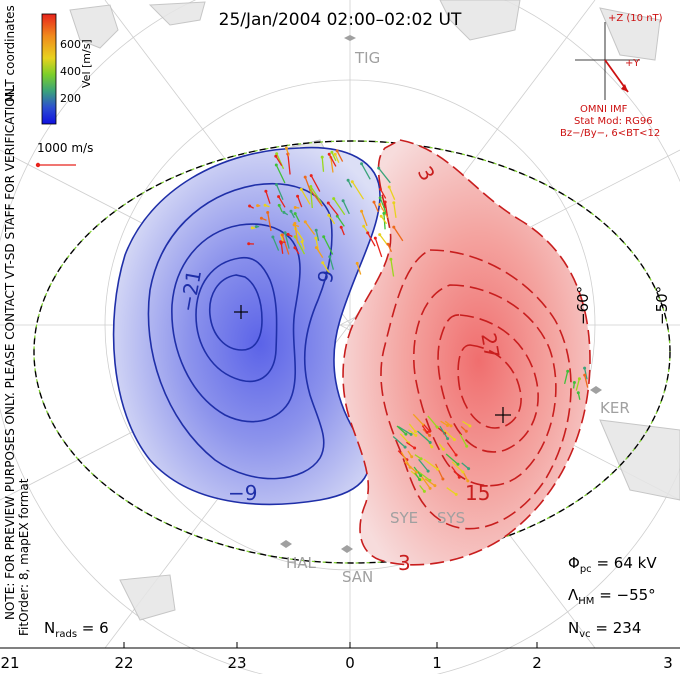  Describe the element at coordinates (70, 71) in the screenshot. I see `svg-text: 400` at that location.